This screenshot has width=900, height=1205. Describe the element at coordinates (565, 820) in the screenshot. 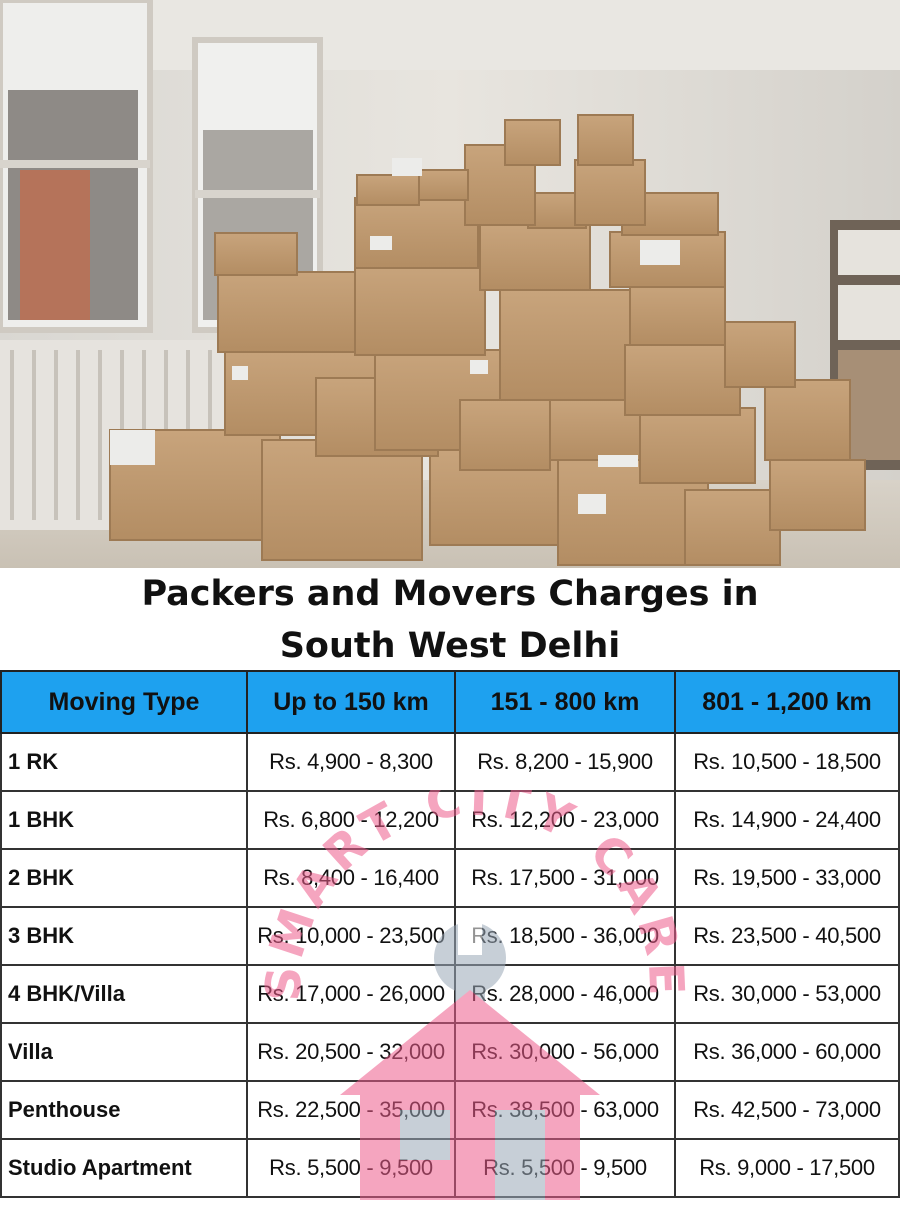

I see `cell-price: Rs. 12,200 - 23,000` at that location.